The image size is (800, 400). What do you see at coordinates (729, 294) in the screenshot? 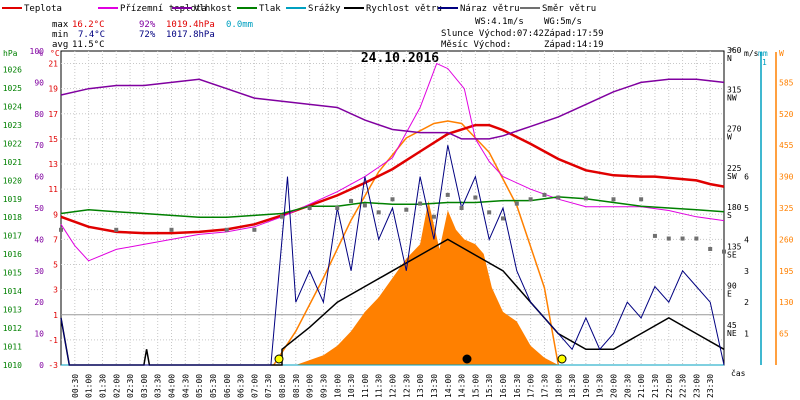
I see `axis-dir-cardinal-6: E` at bounding box center [729, 294].